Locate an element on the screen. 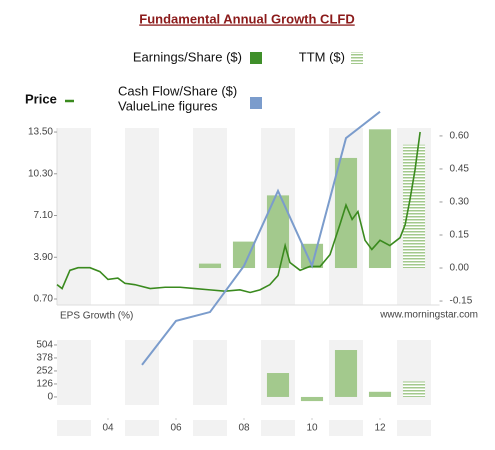 This screenshot has width=495, height=450. y-tick-label: 0 is located at coordinates (50, 397).